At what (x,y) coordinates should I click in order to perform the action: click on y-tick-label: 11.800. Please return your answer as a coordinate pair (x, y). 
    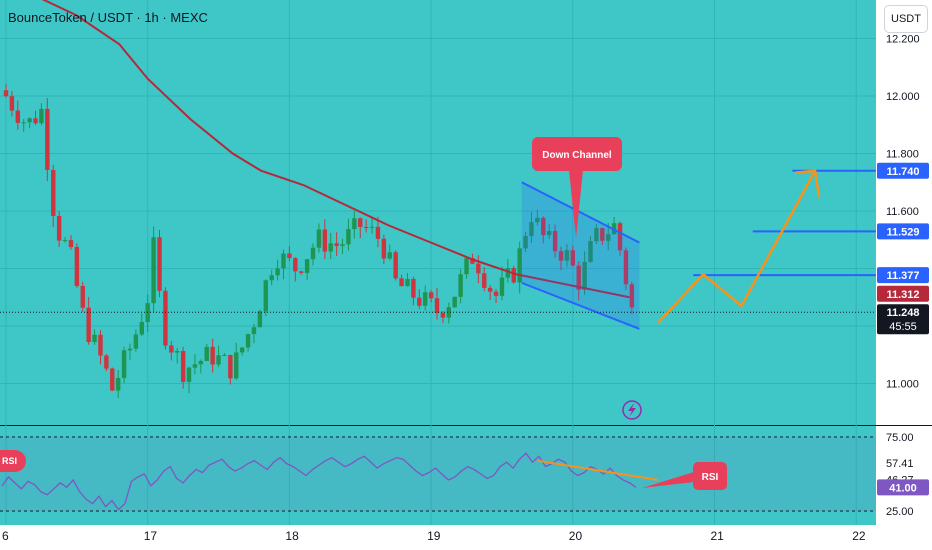
    Looking at the image, I should click on (902, 155).